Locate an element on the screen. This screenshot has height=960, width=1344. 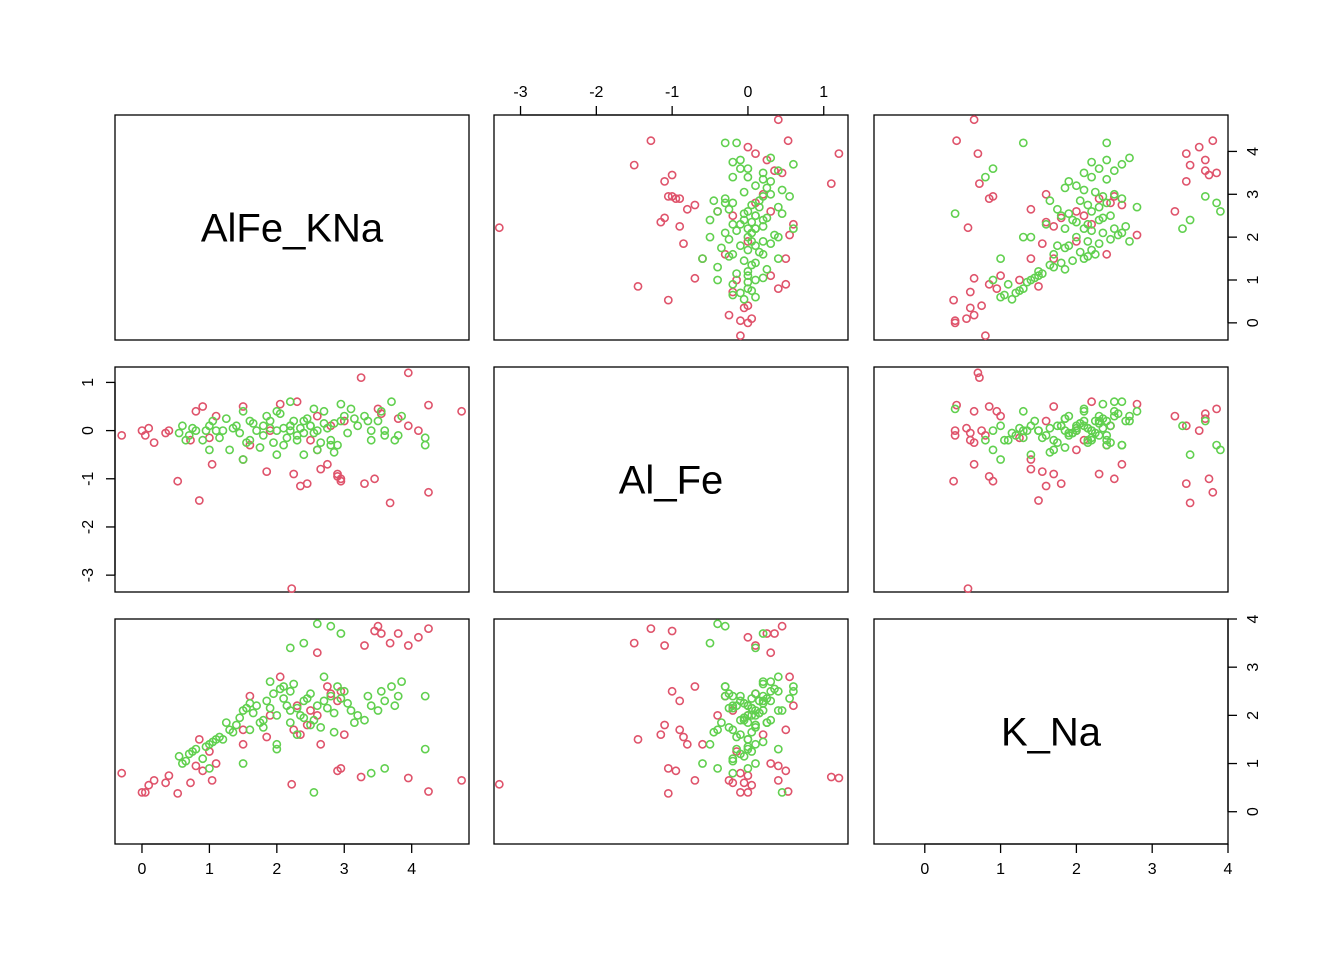
bottom-tick-label-AlFe_KNa: 2 is located at coordinates (276, 869).